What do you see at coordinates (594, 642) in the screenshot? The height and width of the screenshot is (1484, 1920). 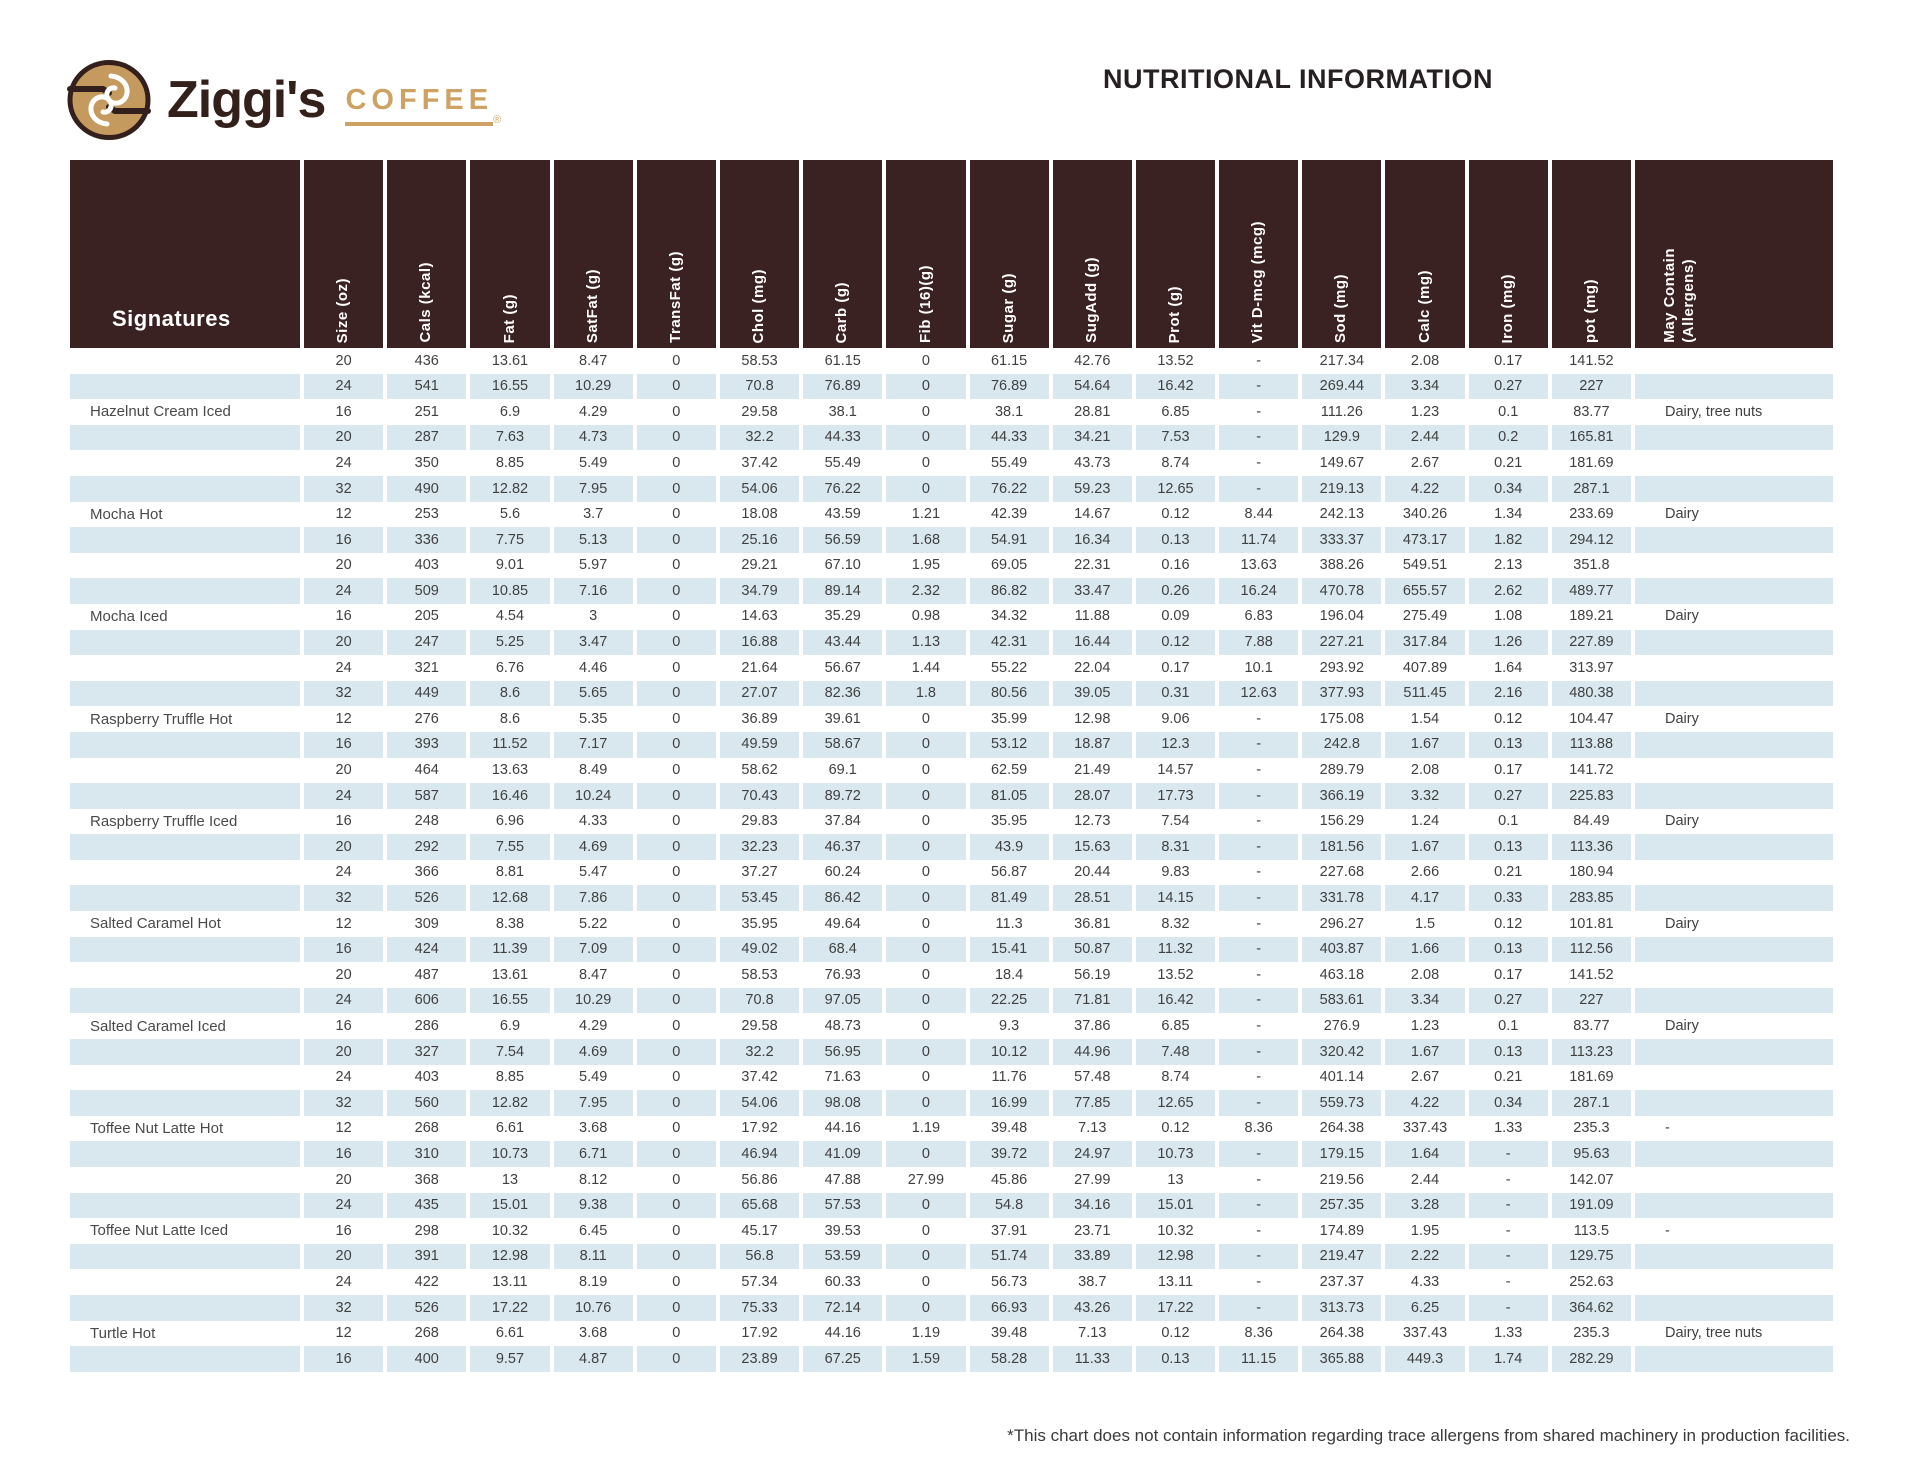 I see `value-cell: 3.47` at bounding box center [594, 642].